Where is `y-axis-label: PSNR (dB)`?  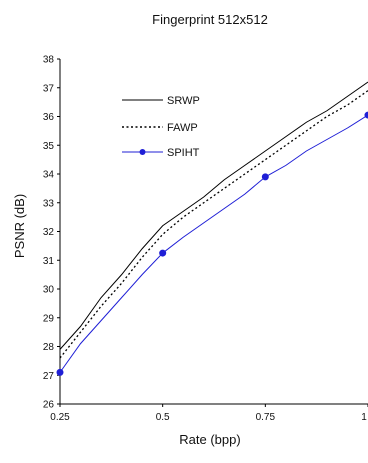
y-axis-label: PSNR (dB) is located at coordinates (19, 226).